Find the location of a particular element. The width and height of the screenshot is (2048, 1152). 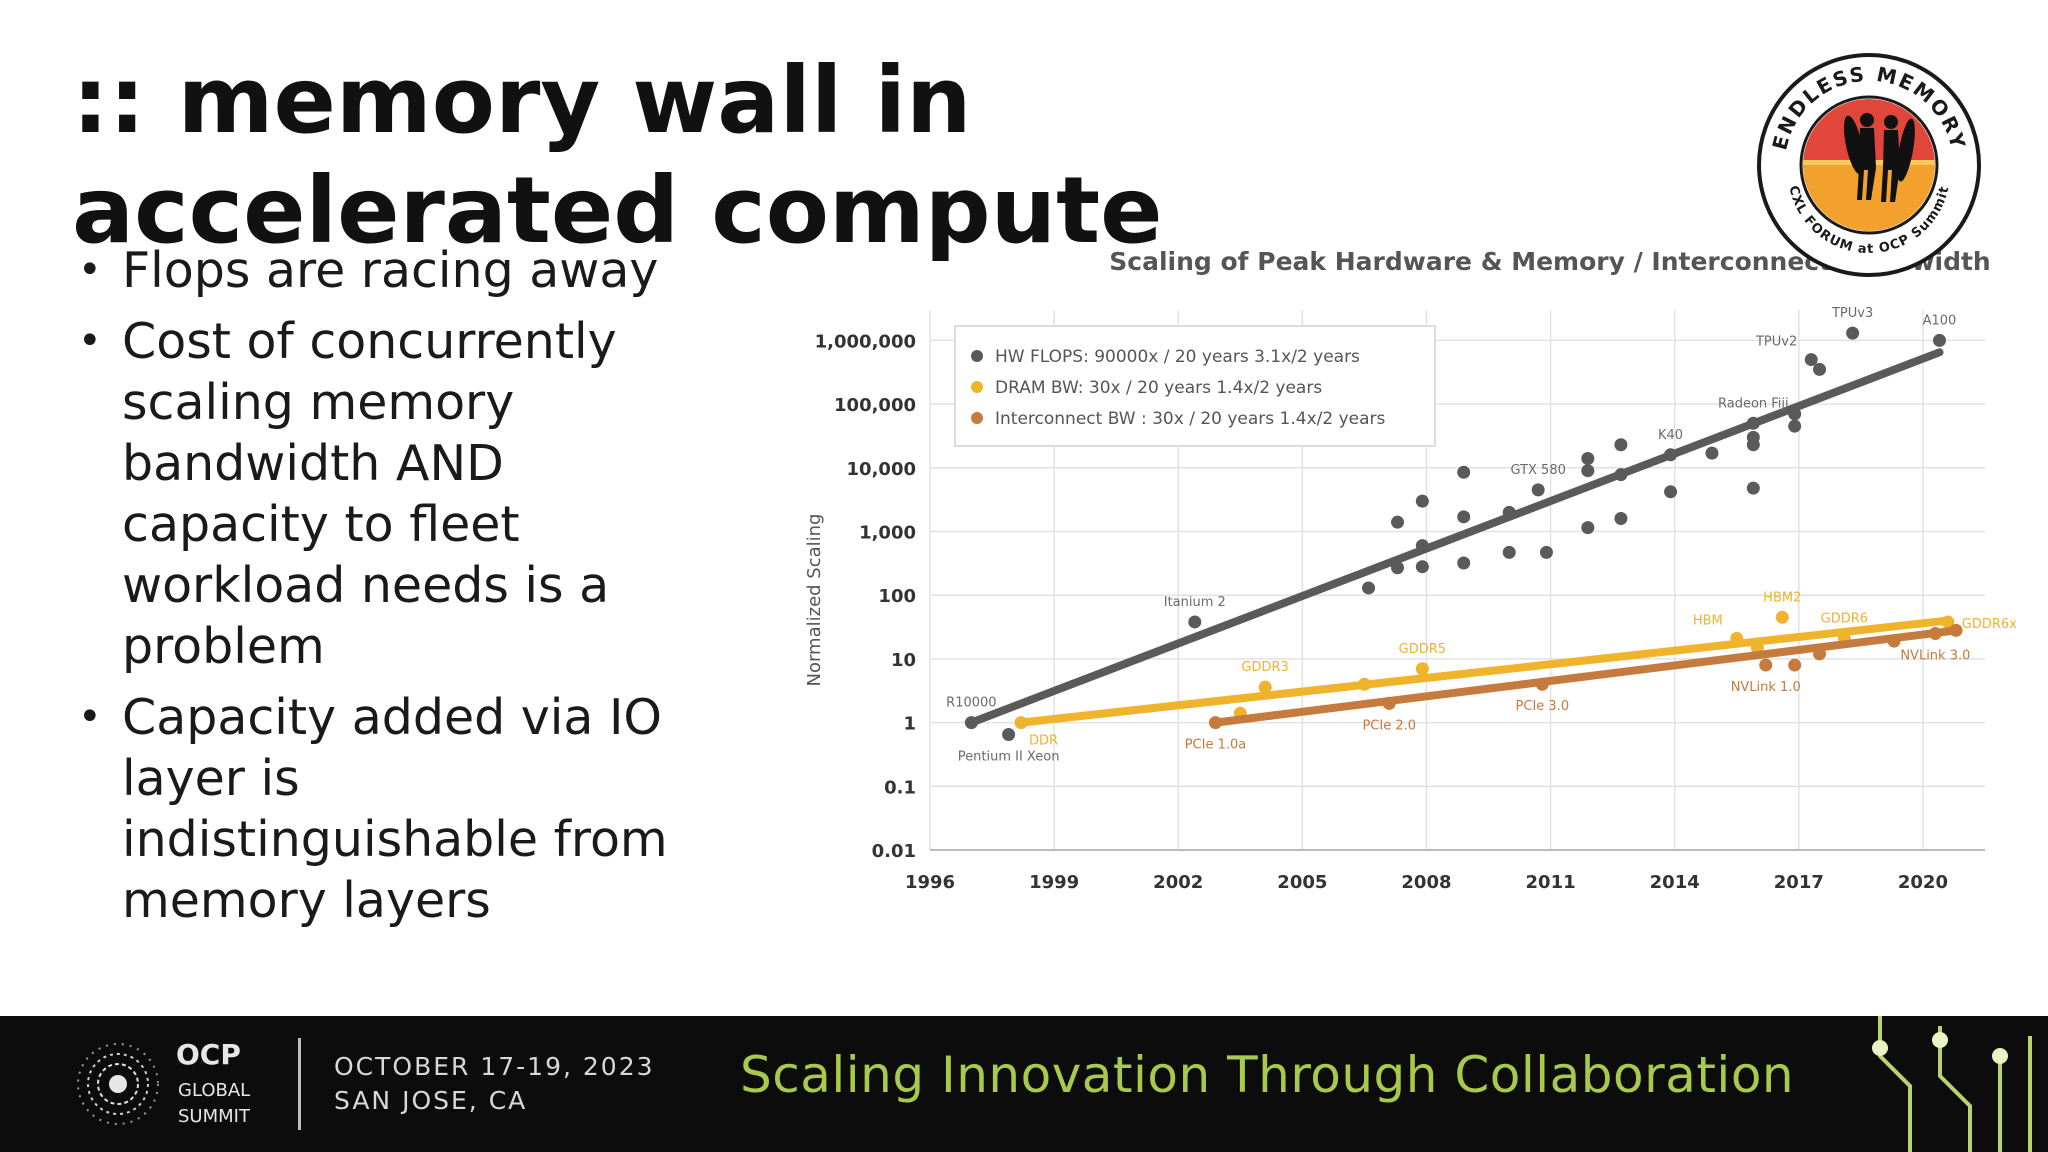

point-annotation: DDR is located at coordinates (1043, 741).